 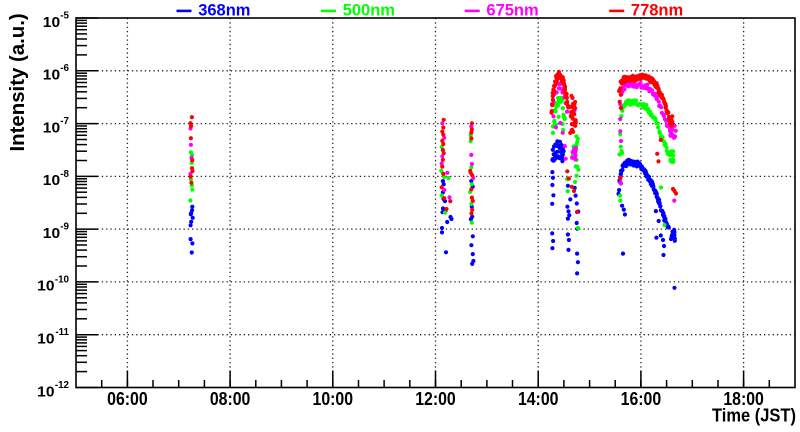 I want to click on svg-text: -11, so click(x=62, y=332).